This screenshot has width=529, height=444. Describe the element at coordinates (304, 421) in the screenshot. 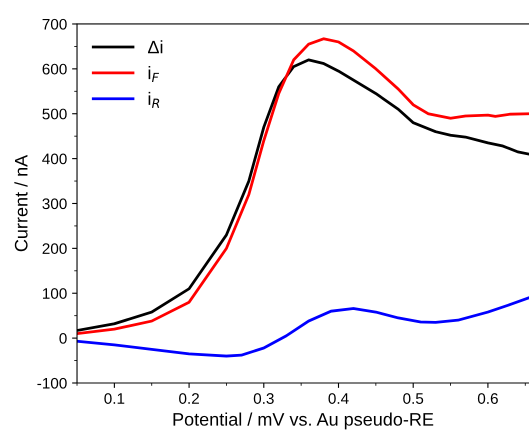

I see `x-axis-title: Potential / mV vs. Au pseudo-RE` at that location.